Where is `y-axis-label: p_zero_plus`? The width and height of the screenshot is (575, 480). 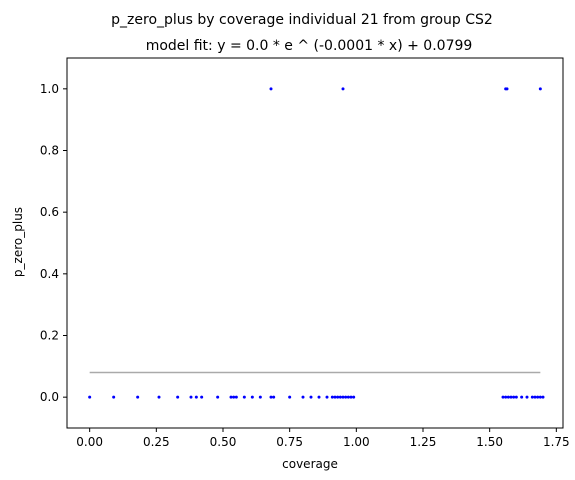
y-axis-label: p_zero_plus is located at coordinates (18, 242).